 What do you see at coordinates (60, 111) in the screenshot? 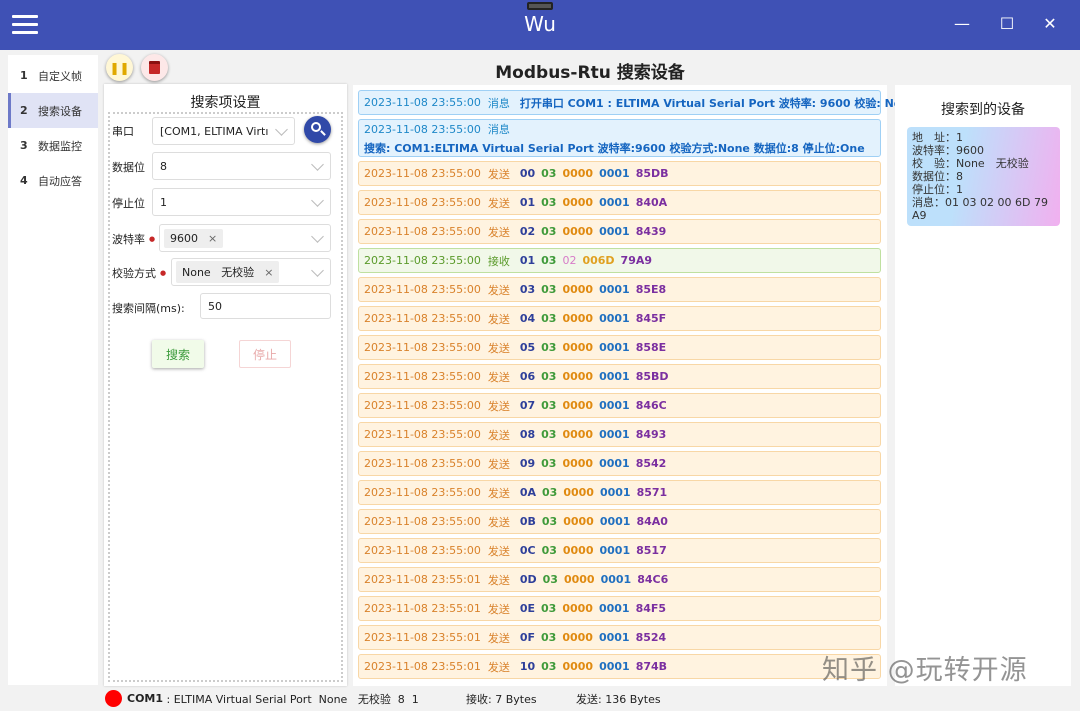
I see `nav-label: 搜索设备` at bounding box center [60, 111].